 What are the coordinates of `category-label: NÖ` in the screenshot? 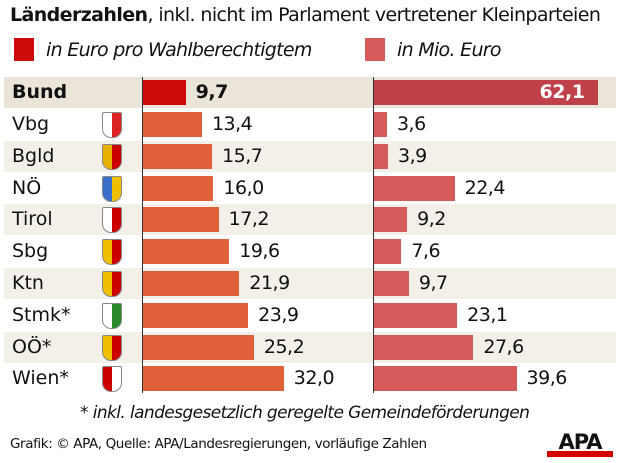 It's located at (27, 187).